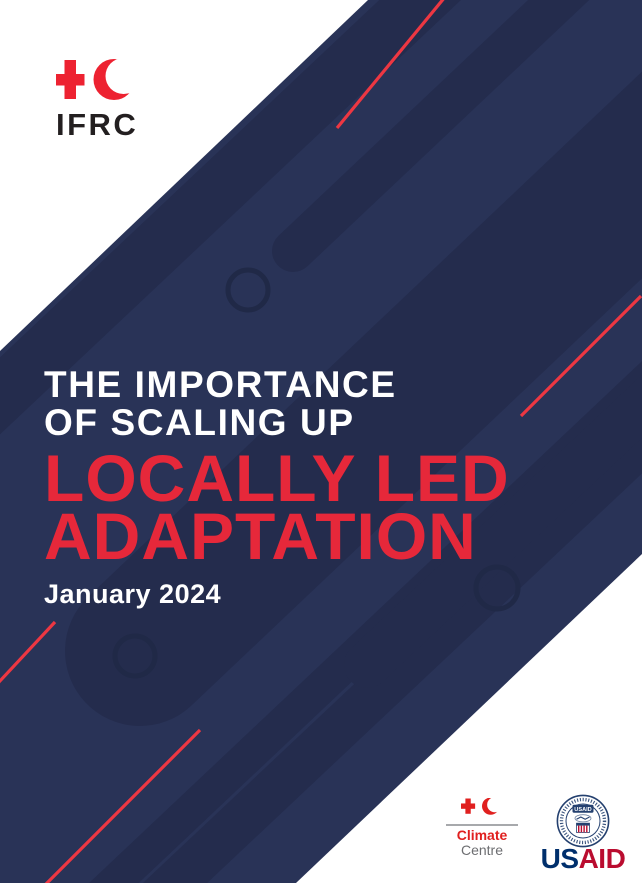  I want to click on title-line-2: OF SCALING UP, so click(199, 422).